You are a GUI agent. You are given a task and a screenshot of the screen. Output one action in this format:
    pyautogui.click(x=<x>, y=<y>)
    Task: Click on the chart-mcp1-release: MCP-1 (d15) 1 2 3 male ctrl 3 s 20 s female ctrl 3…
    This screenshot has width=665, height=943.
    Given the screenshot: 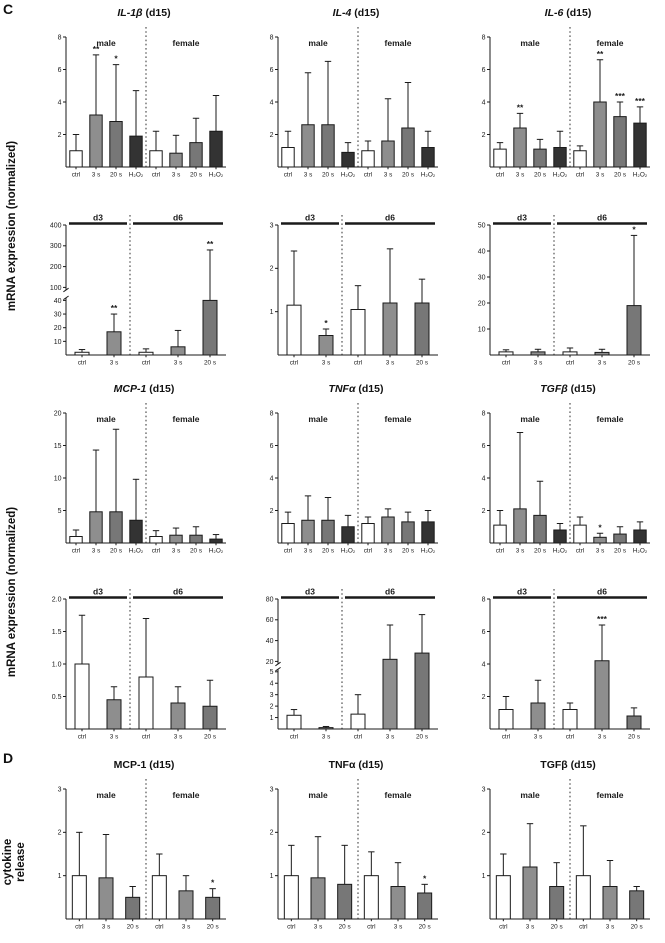 What is the action you would take?
    pyautogui.click(x=132, y=850)
    